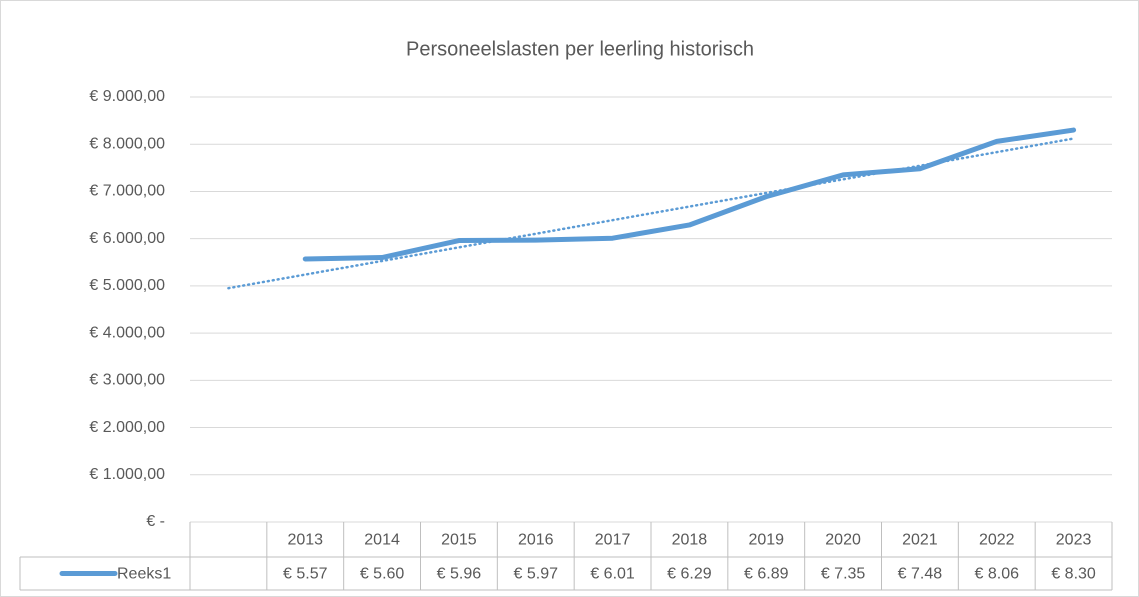 The width and height of the screenshot is (1139, 597). I want to click on table-value: € 5.97, so click(536, 574).